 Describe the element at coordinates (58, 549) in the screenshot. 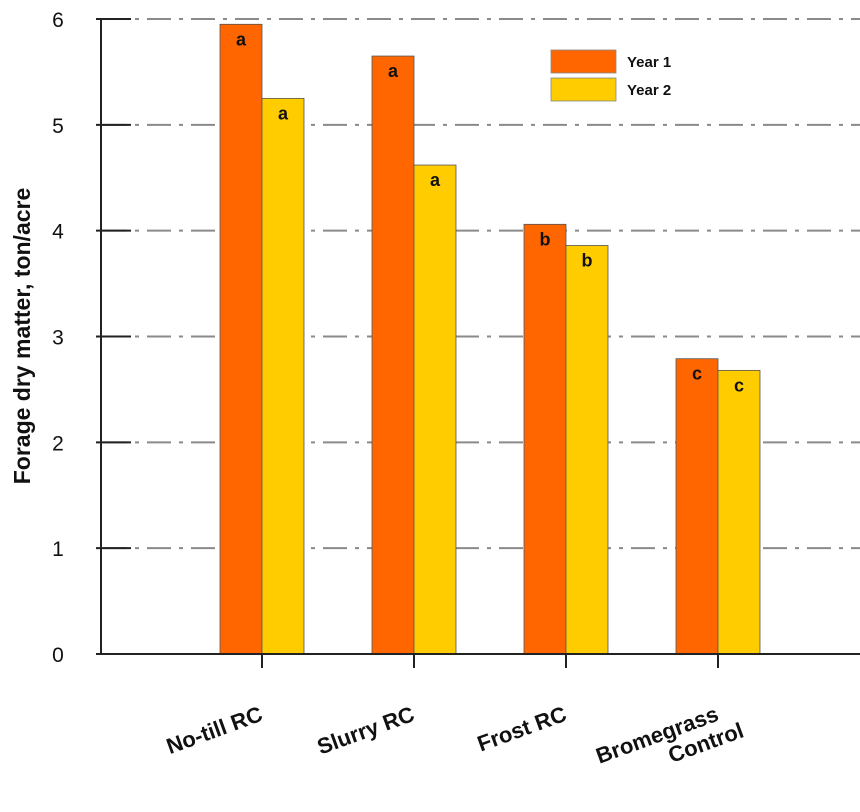

I see `y-tick-label: 1` at that location.